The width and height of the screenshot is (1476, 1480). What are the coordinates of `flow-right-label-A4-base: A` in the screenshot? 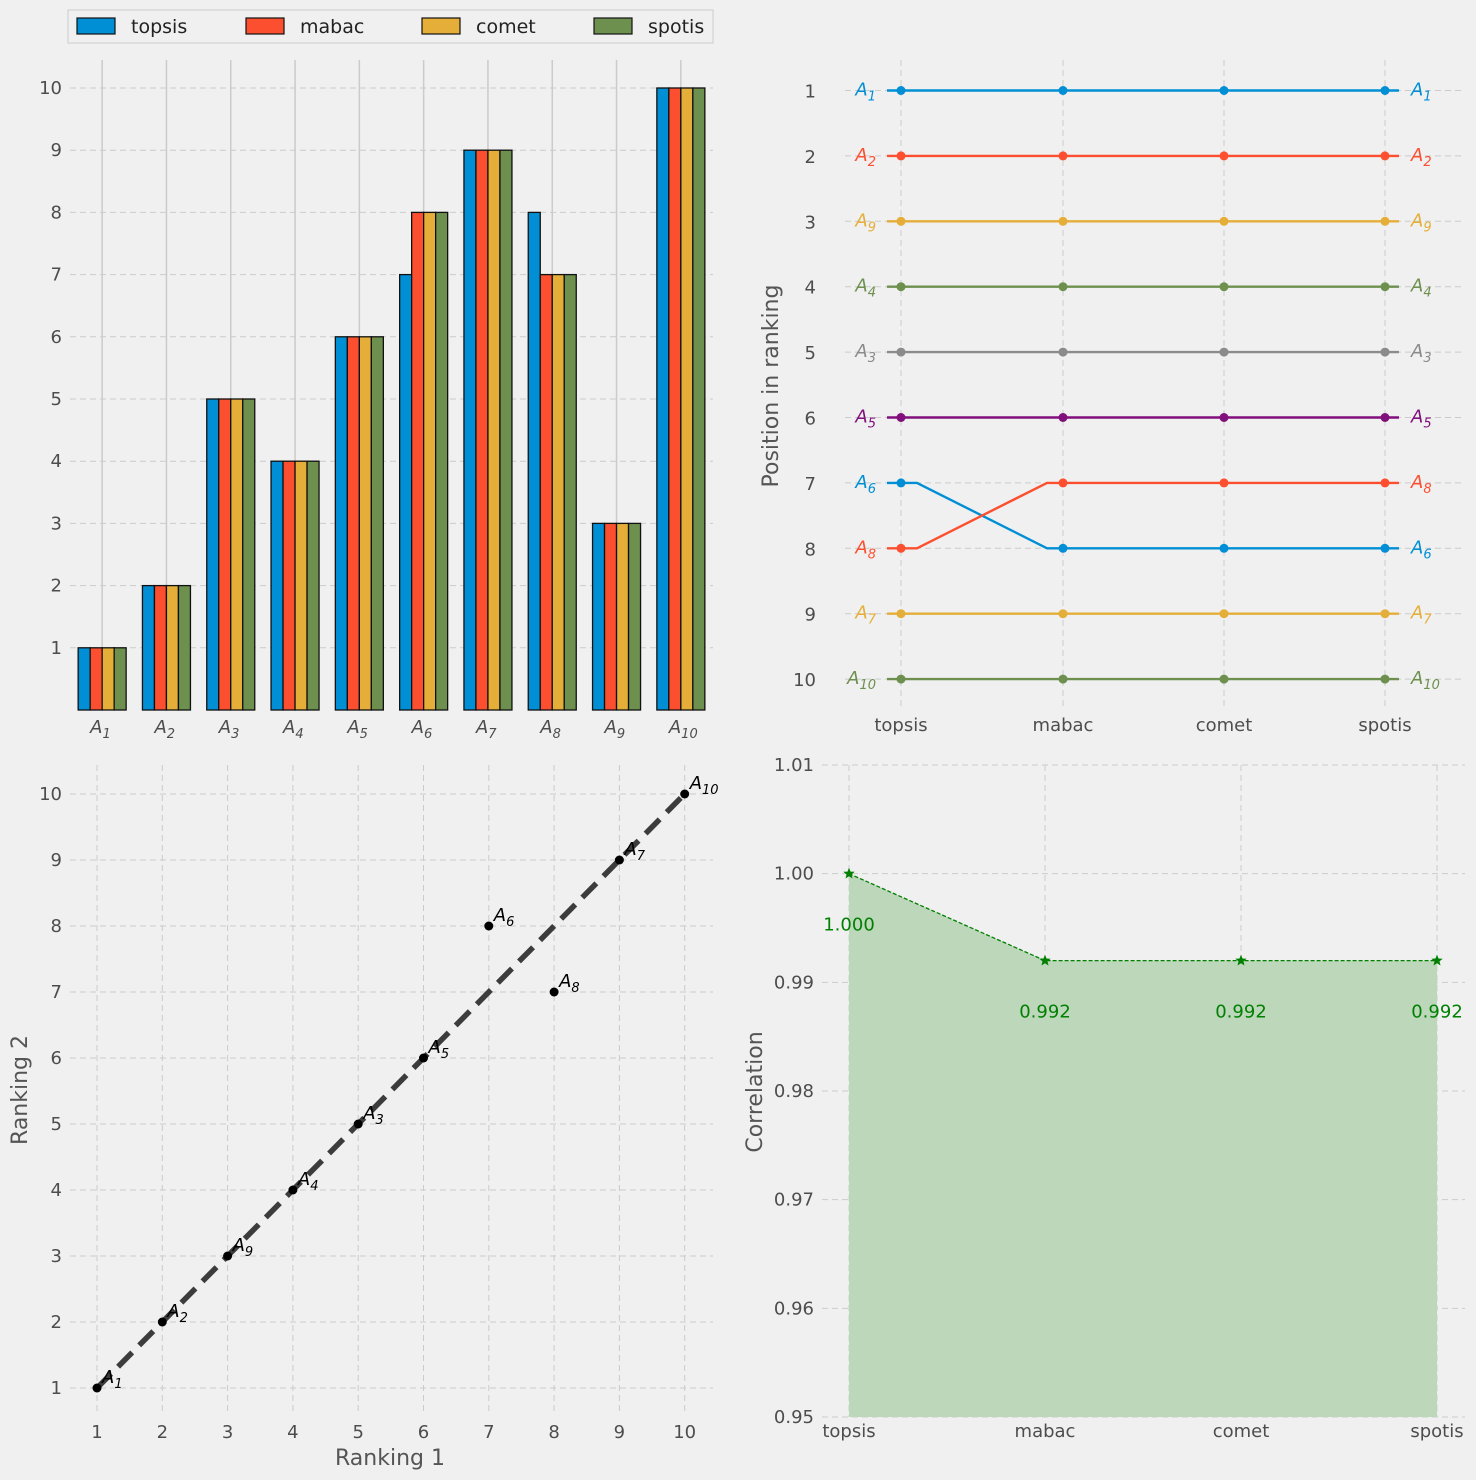 It's located at (1416, 286).